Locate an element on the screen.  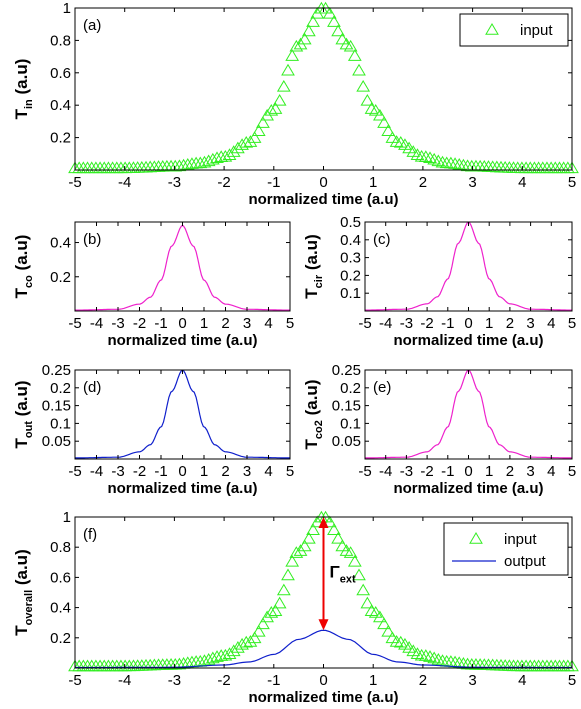
y-tick-label: 0.2 is located at coordinates (60, 138).